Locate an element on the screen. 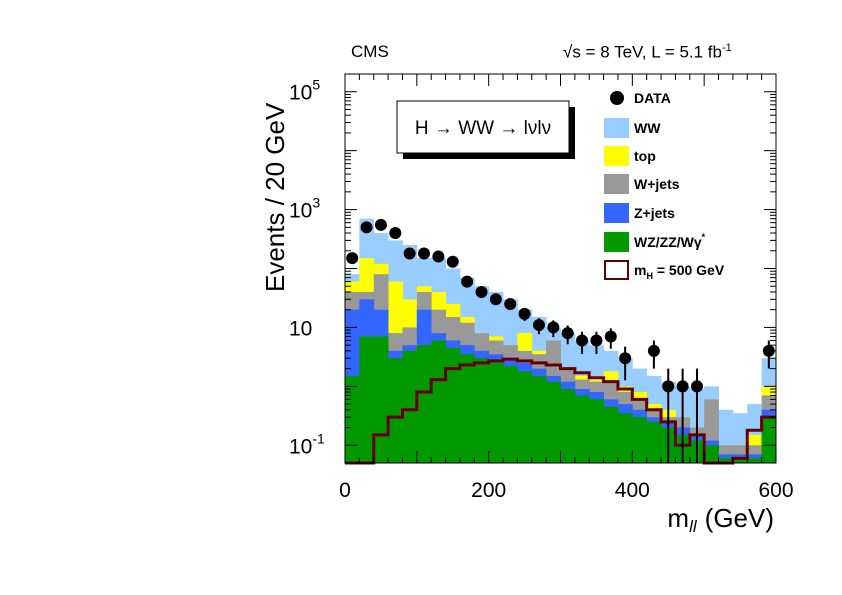  legend-label: W+jets is located at coordinates (657, 184).